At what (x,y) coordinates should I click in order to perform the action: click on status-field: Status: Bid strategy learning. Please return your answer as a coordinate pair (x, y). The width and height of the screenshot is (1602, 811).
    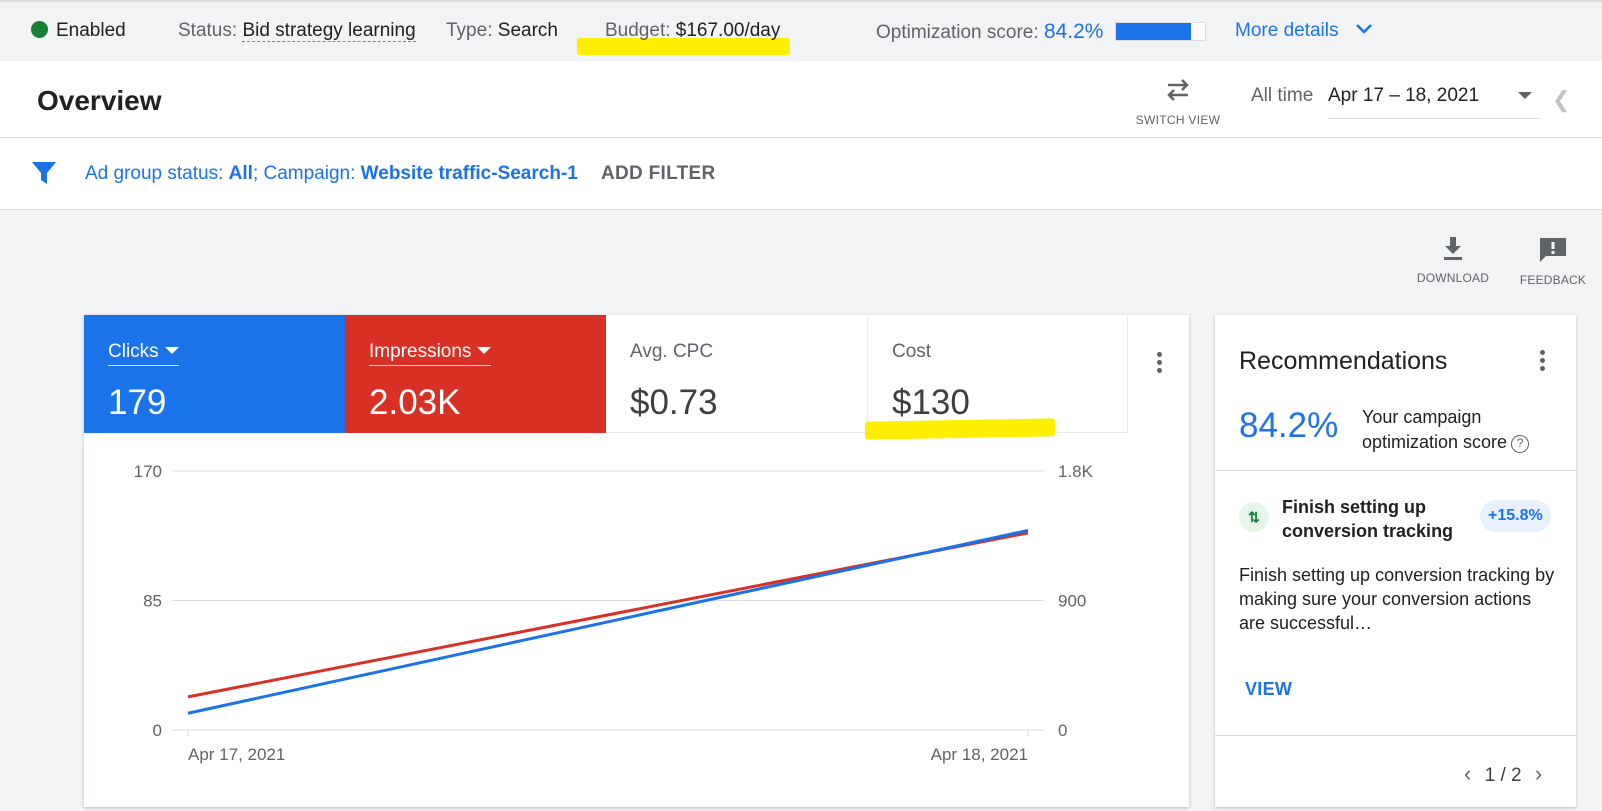
    Looking at the image, I should click on (297, 31).